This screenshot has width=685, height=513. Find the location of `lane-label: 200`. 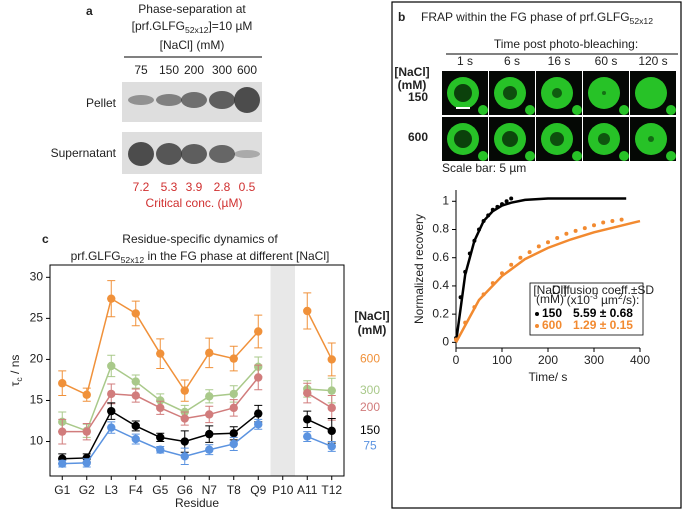

lane-label: 200 is located at coordinates (194, 70).